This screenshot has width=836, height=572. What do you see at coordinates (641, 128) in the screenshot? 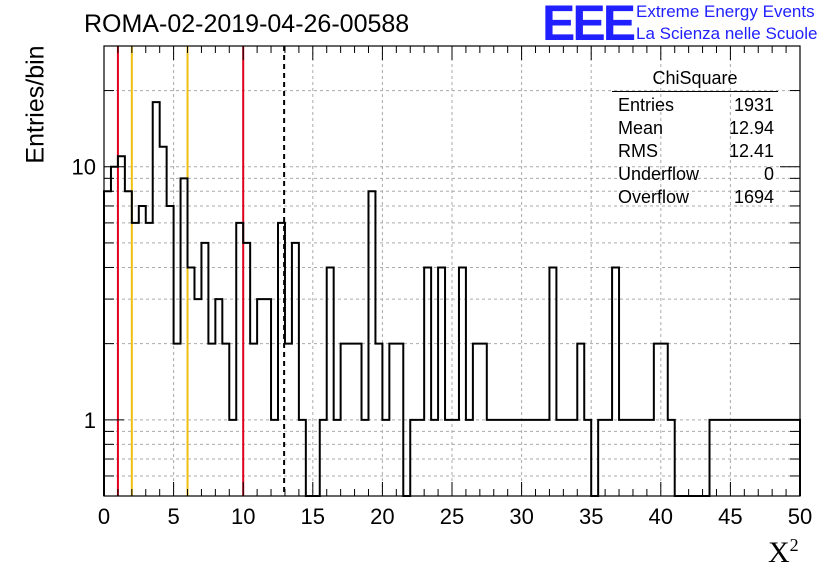
I see `stats-label: Mean` at bounding box center [641, 128].